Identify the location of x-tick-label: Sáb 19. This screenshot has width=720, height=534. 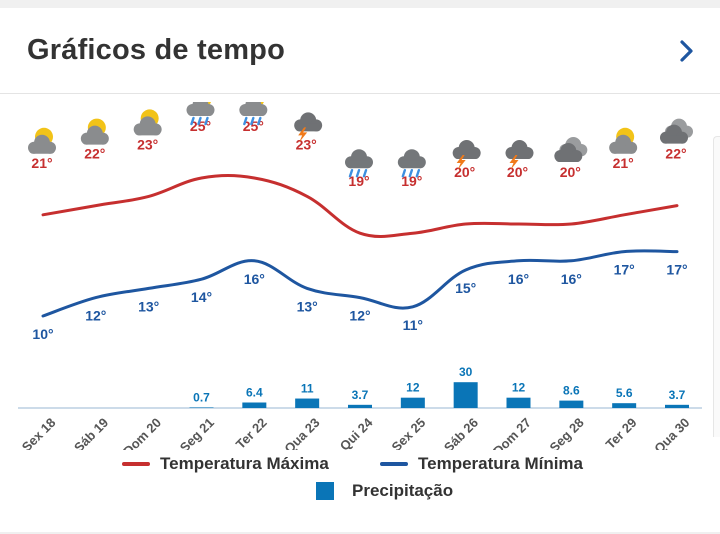
(91, 432).